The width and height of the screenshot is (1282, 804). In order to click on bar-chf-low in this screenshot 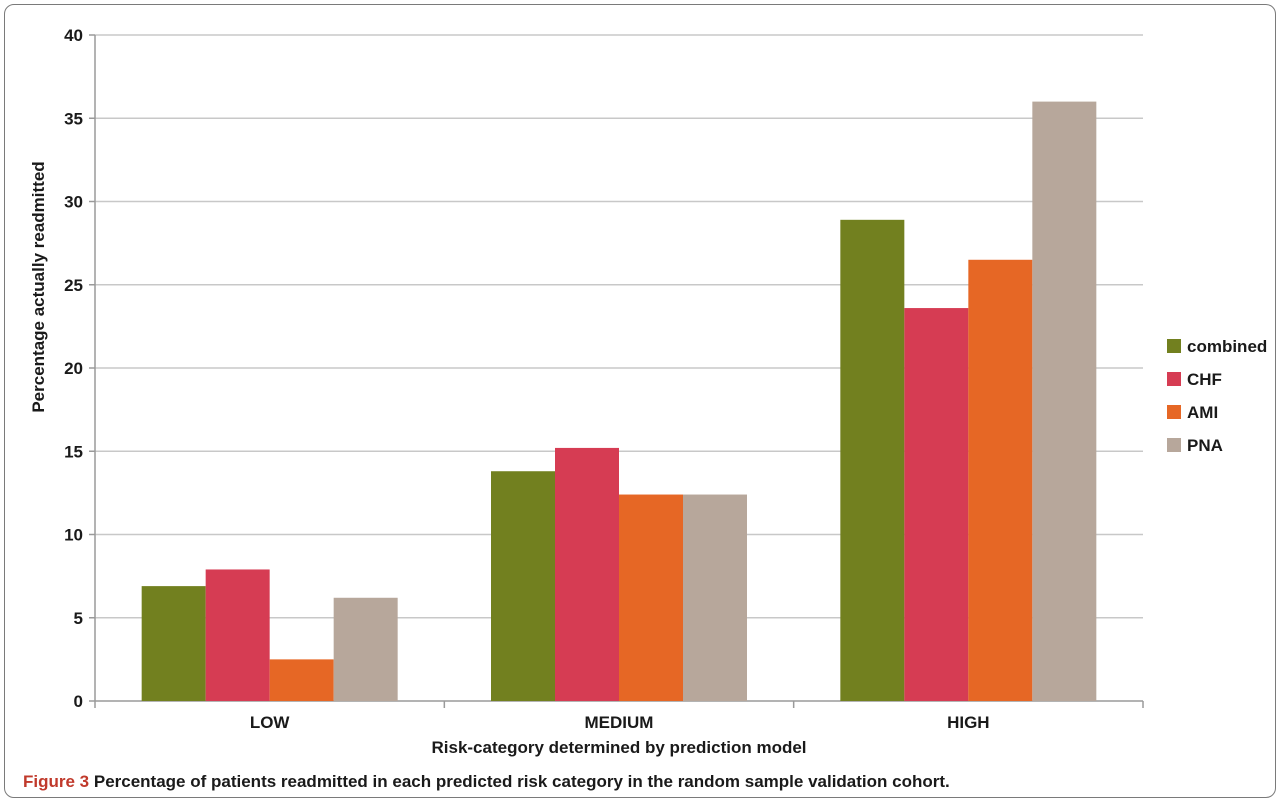, I will do `click(237, 635)`.